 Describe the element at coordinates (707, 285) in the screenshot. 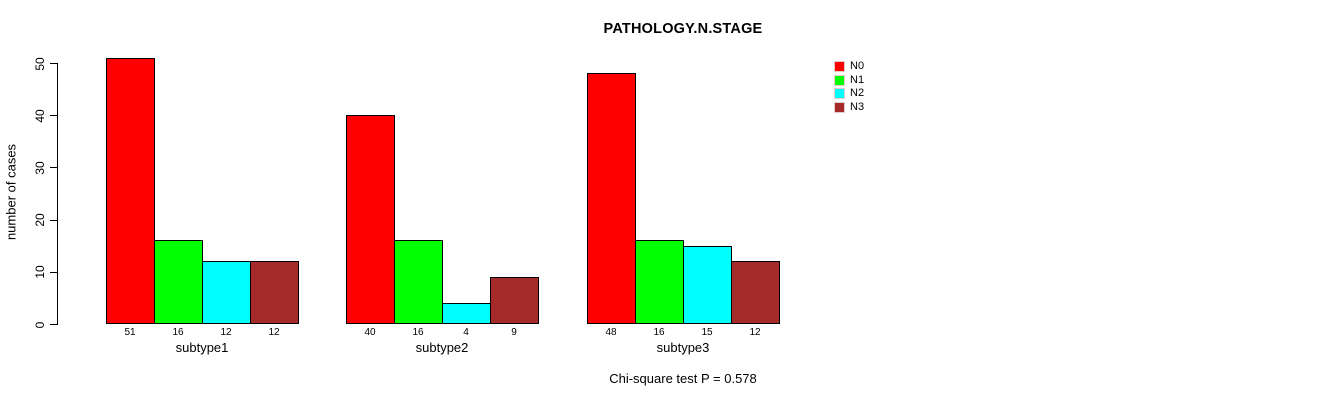

I see `bar-subtype3-N2` at that location.